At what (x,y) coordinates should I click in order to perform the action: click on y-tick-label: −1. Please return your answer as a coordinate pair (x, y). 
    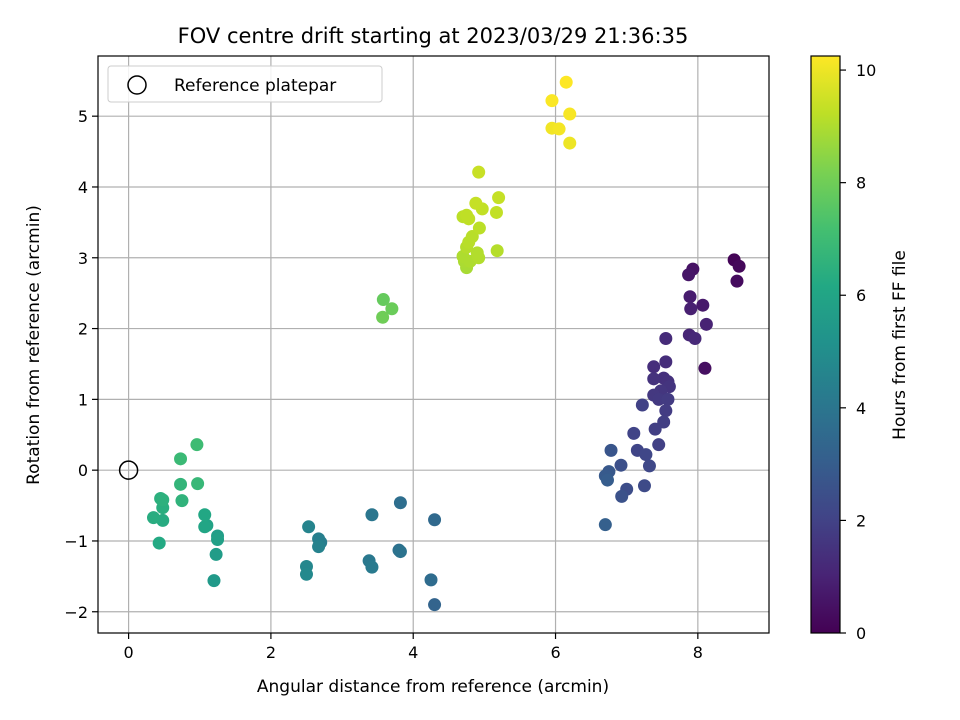
    Looking at the image, I should click on (76, 541).